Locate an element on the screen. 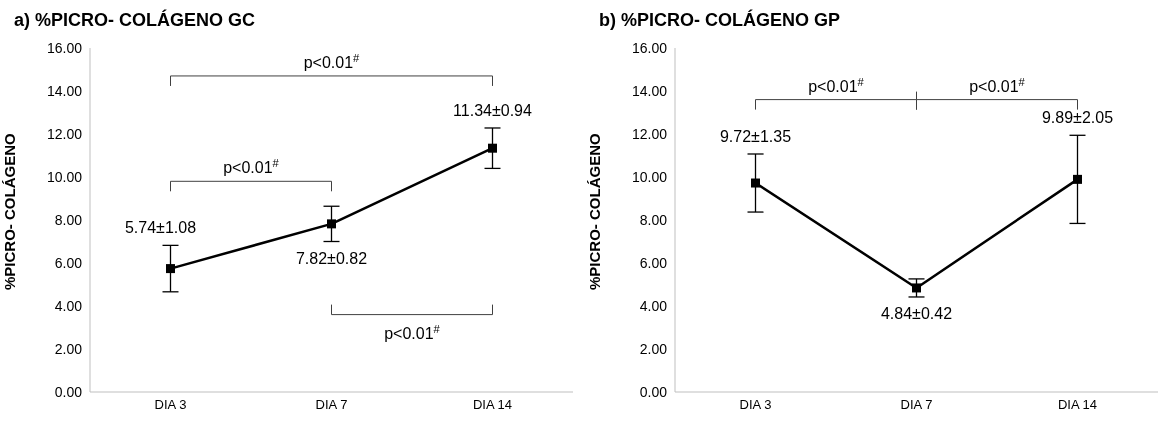  data-label: 5.74±1.08 is located at coordinates (160, 228).